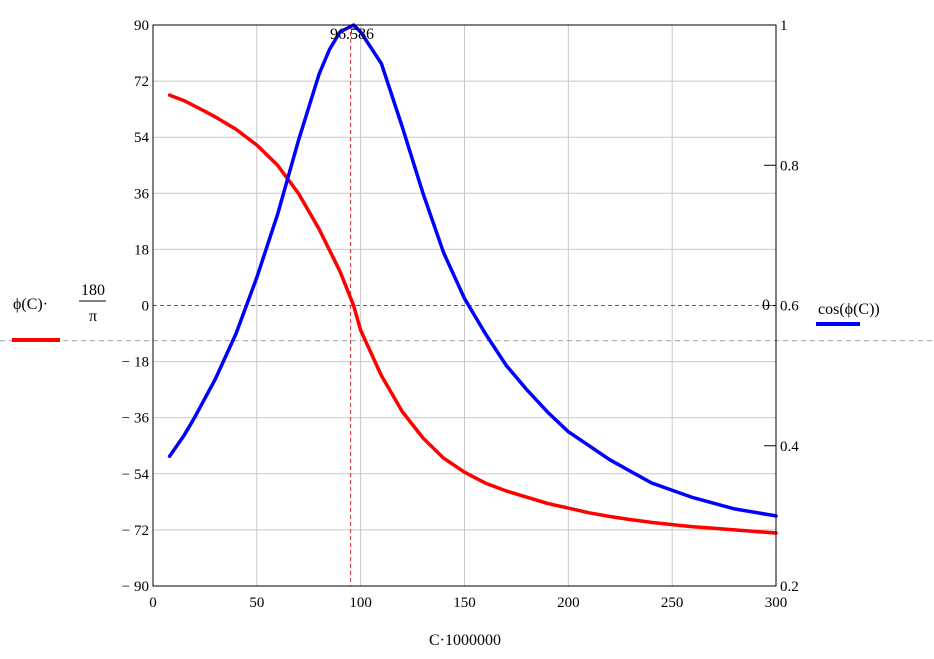 The height and width of the screenshot is (659, 934). What do you see at coordinates (256, 603) in the screenshot?
I see `x-tick-label: 50` at bounding box center [256, 603].